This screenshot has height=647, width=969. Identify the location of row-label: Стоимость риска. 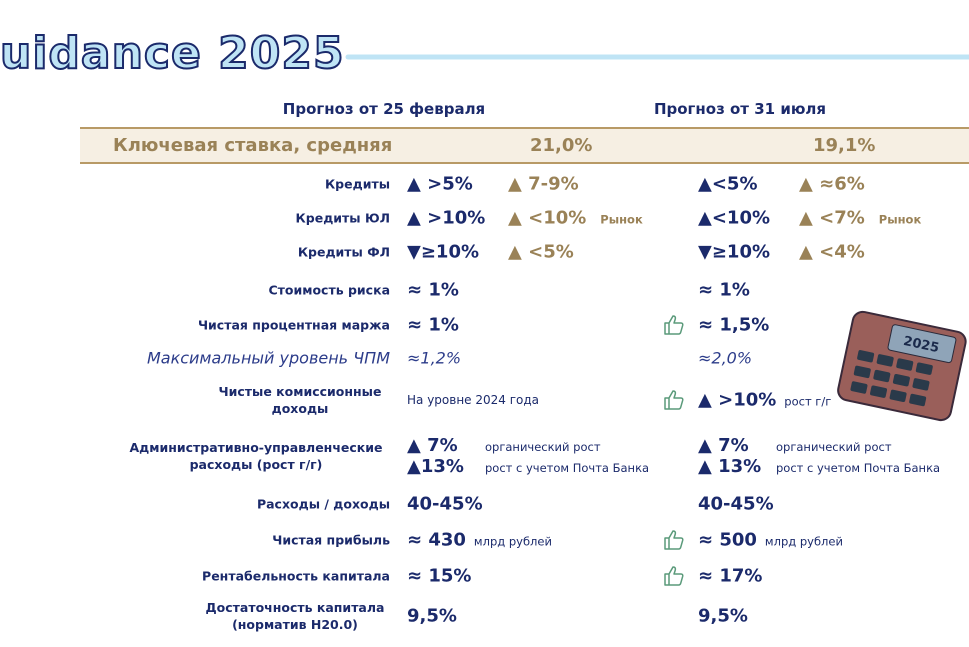
(329, 290).